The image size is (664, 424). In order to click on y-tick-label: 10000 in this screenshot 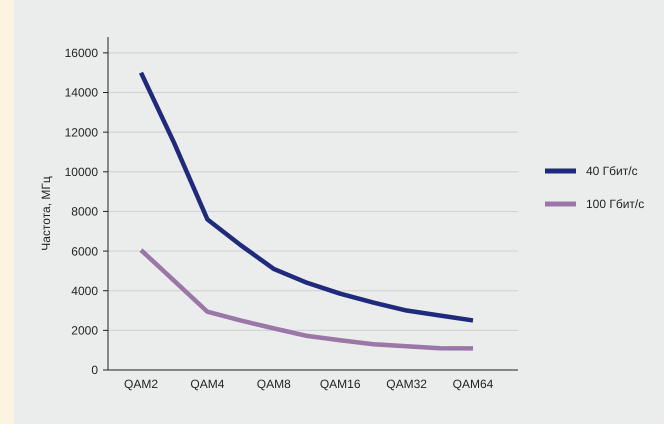, I will do `click(81, 171)`.